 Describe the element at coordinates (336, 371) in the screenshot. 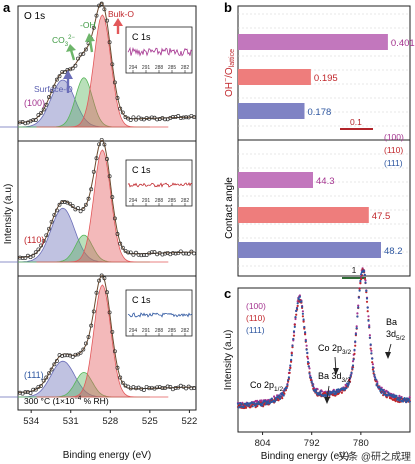

I see `co2p32-arrowhead` at that location.